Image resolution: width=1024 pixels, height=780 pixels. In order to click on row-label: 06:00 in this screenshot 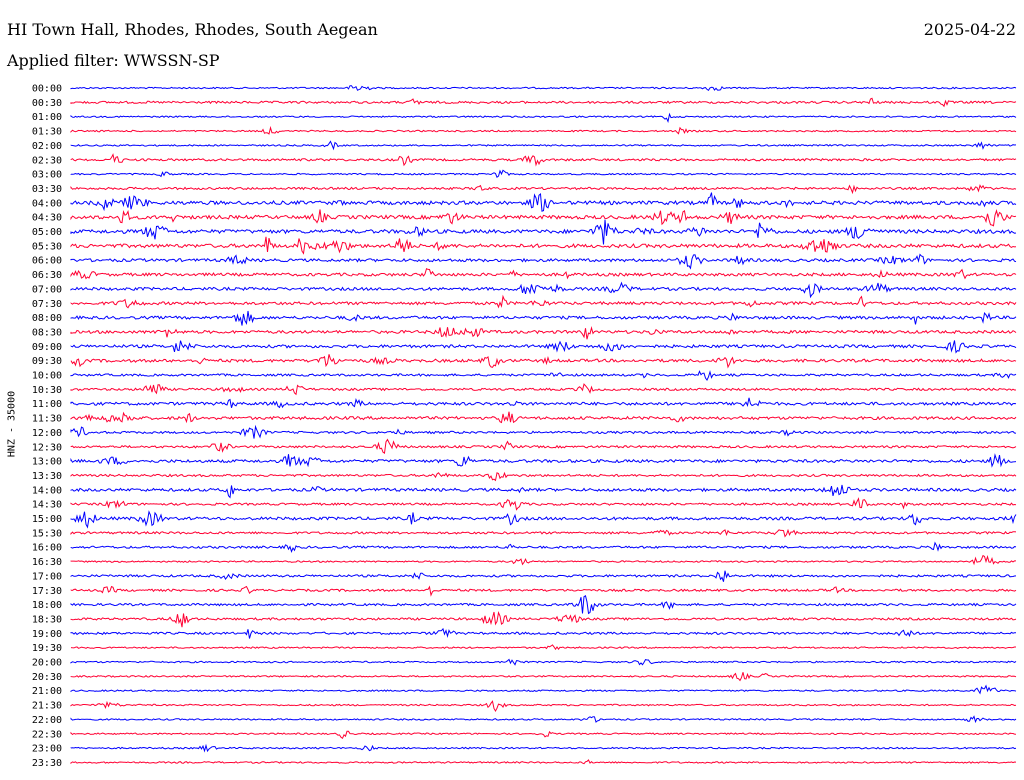, I will do `click(47, 261)`.